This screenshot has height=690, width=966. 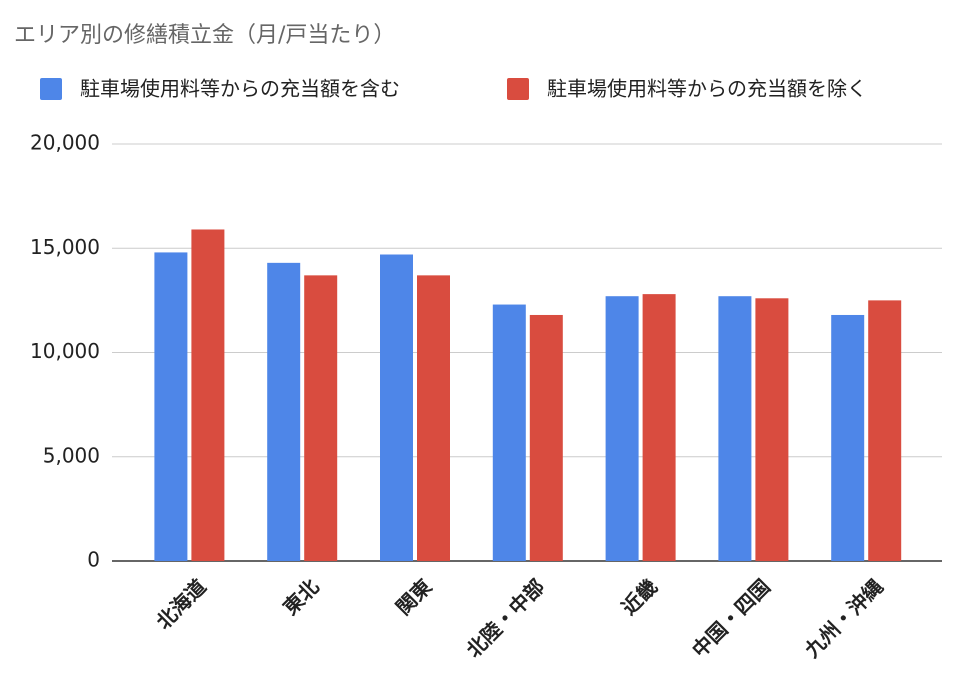 What do you see at coordinates (731, 618) in the screenshot?
I see `x-tick-label: 中国・四国` at bounding box center [731, 618].